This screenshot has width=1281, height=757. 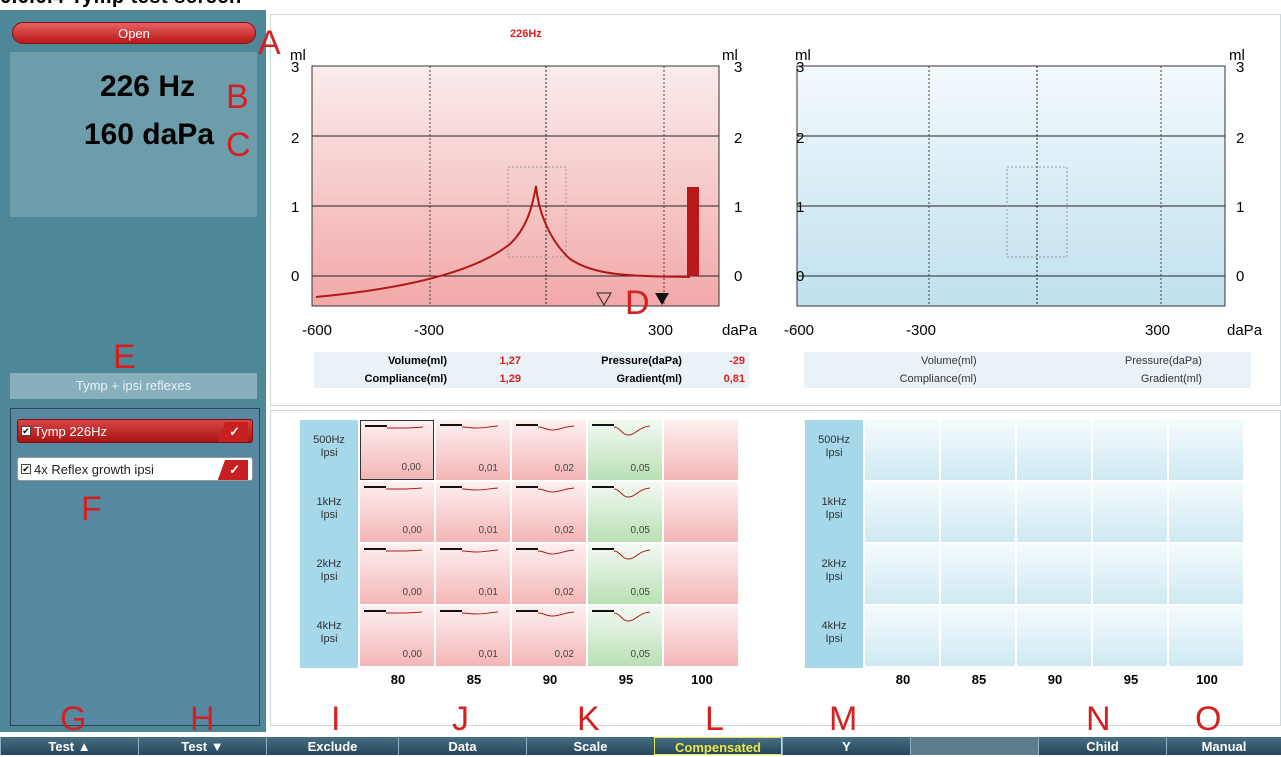 I want to click on checkmark-icon: ✓, so click(x=230, y=432).